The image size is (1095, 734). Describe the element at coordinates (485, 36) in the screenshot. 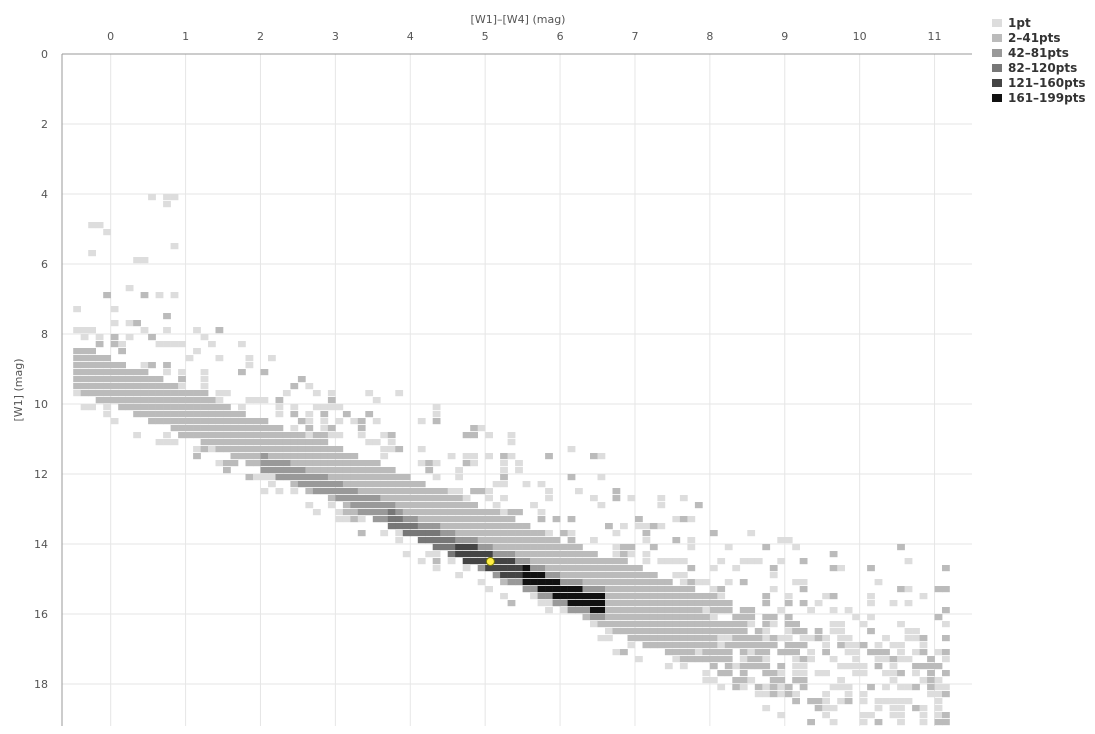

I see `x-tick-label: 5` at that location.